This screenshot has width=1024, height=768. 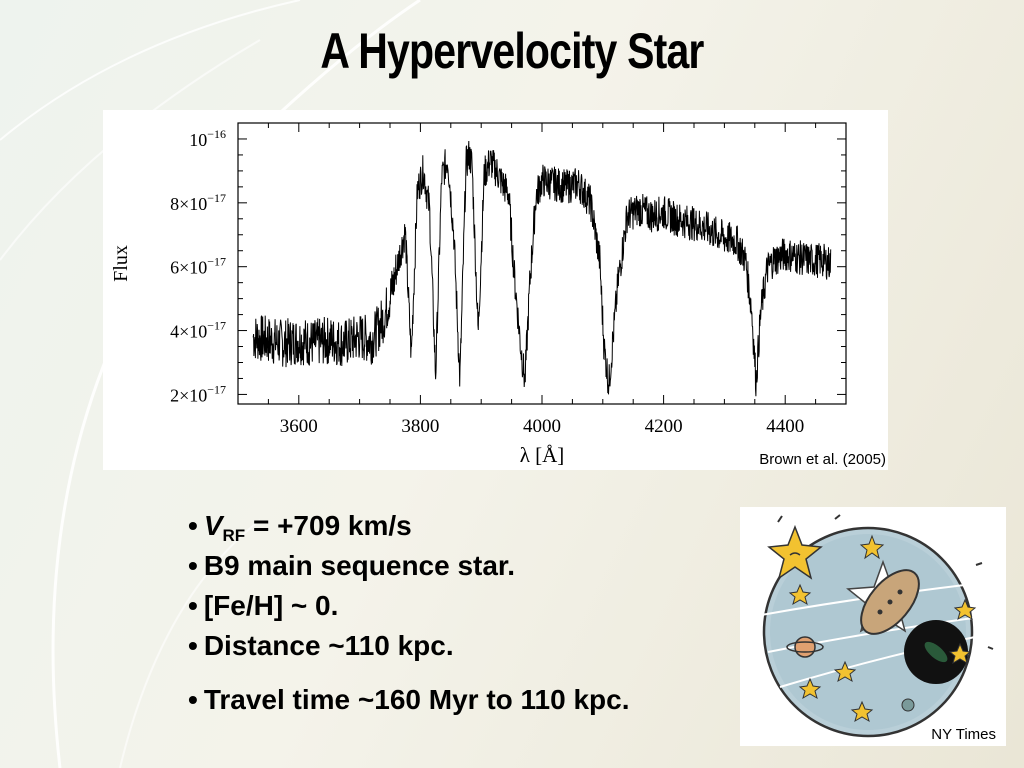 I want to click on bullet-text: Distance ~110 kpc., so click(x=328, y=645).